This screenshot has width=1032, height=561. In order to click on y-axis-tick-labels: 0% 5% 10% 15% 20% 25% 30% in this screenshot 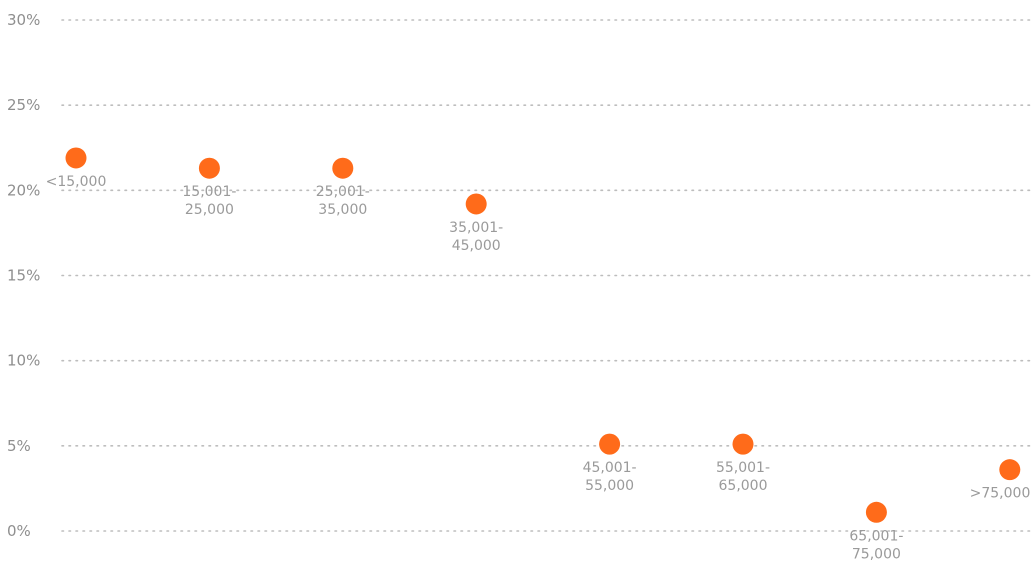, I will do `click(23, 275)`.